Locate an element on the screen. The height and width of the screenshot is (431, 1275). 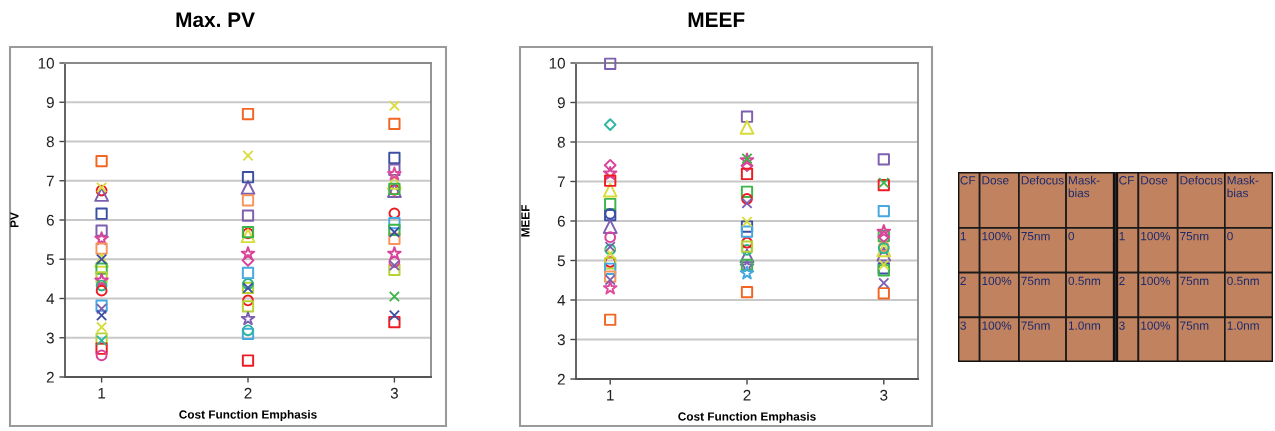
chart-title: MEEF is located at coordinates (716, 19).